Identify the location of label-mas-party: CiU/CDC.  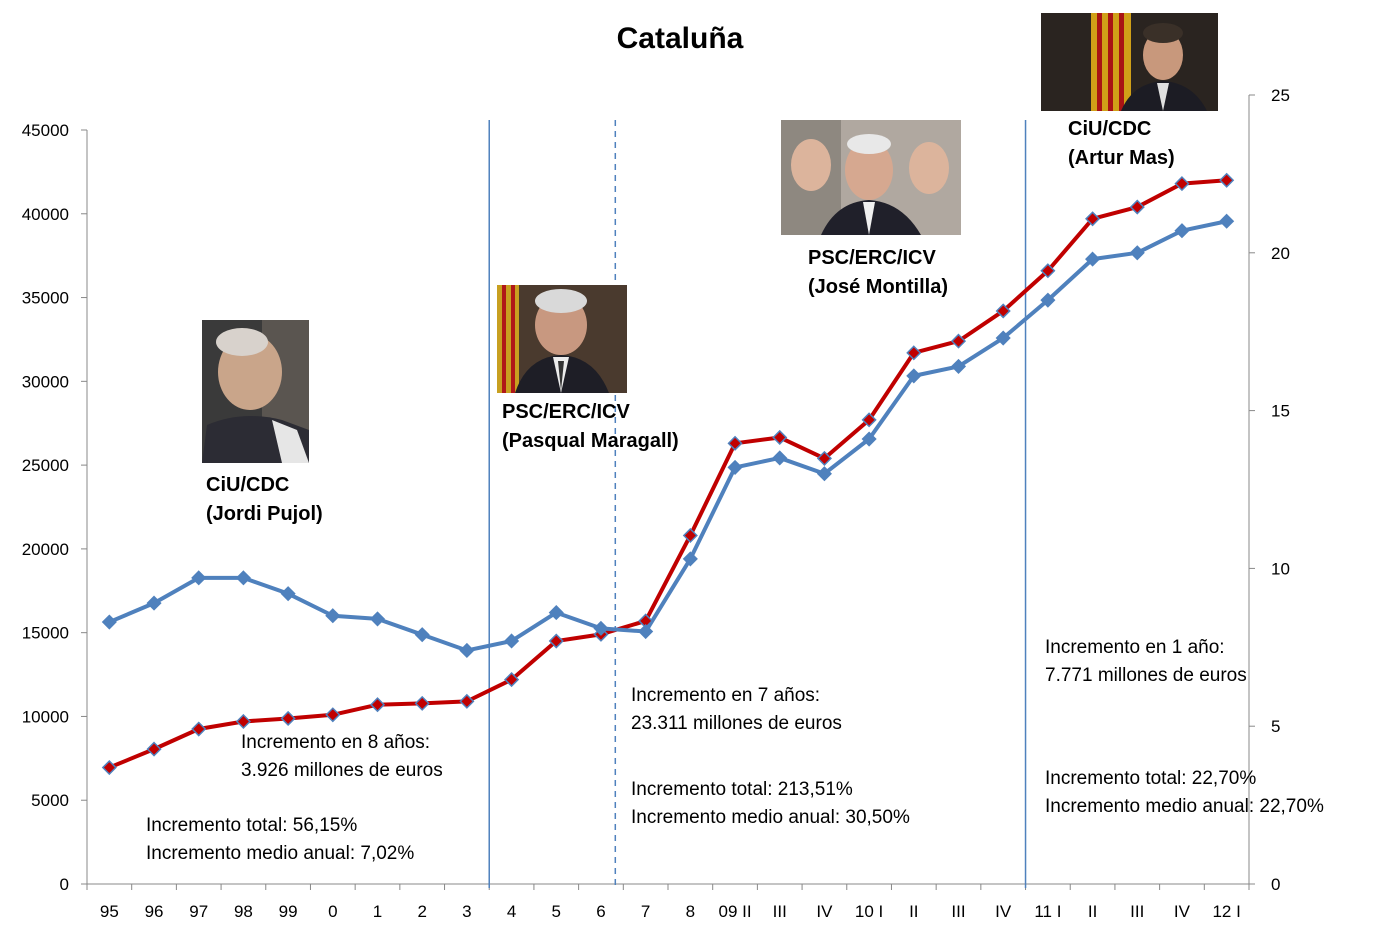
(1110, 129).